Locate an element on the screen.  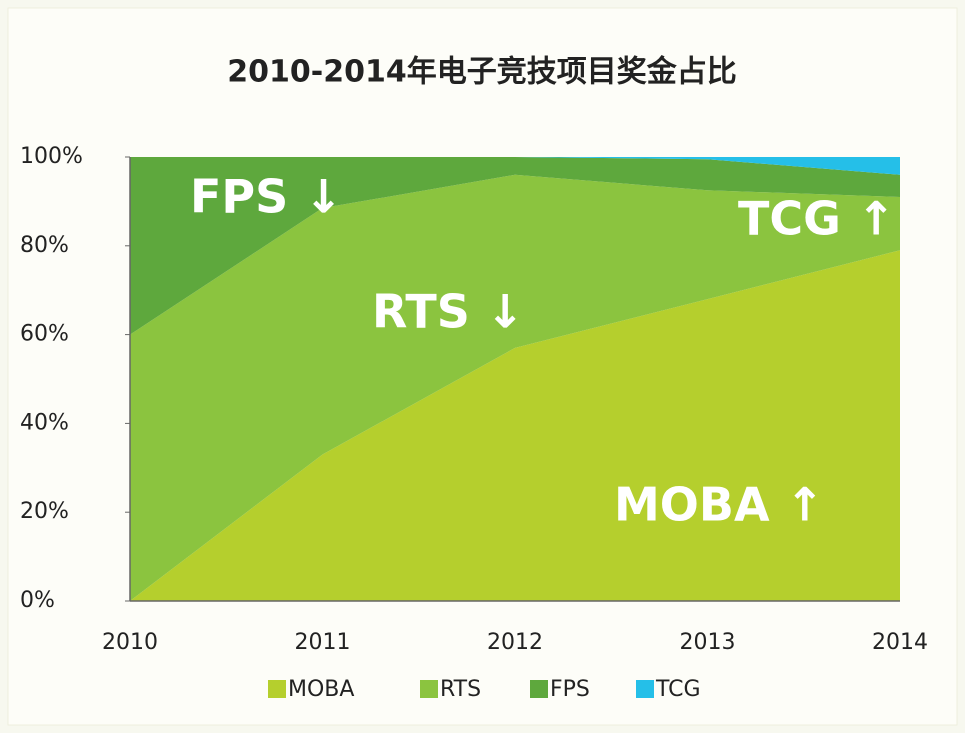
y-tick-label: 20% is located at coordinates (44, 511).